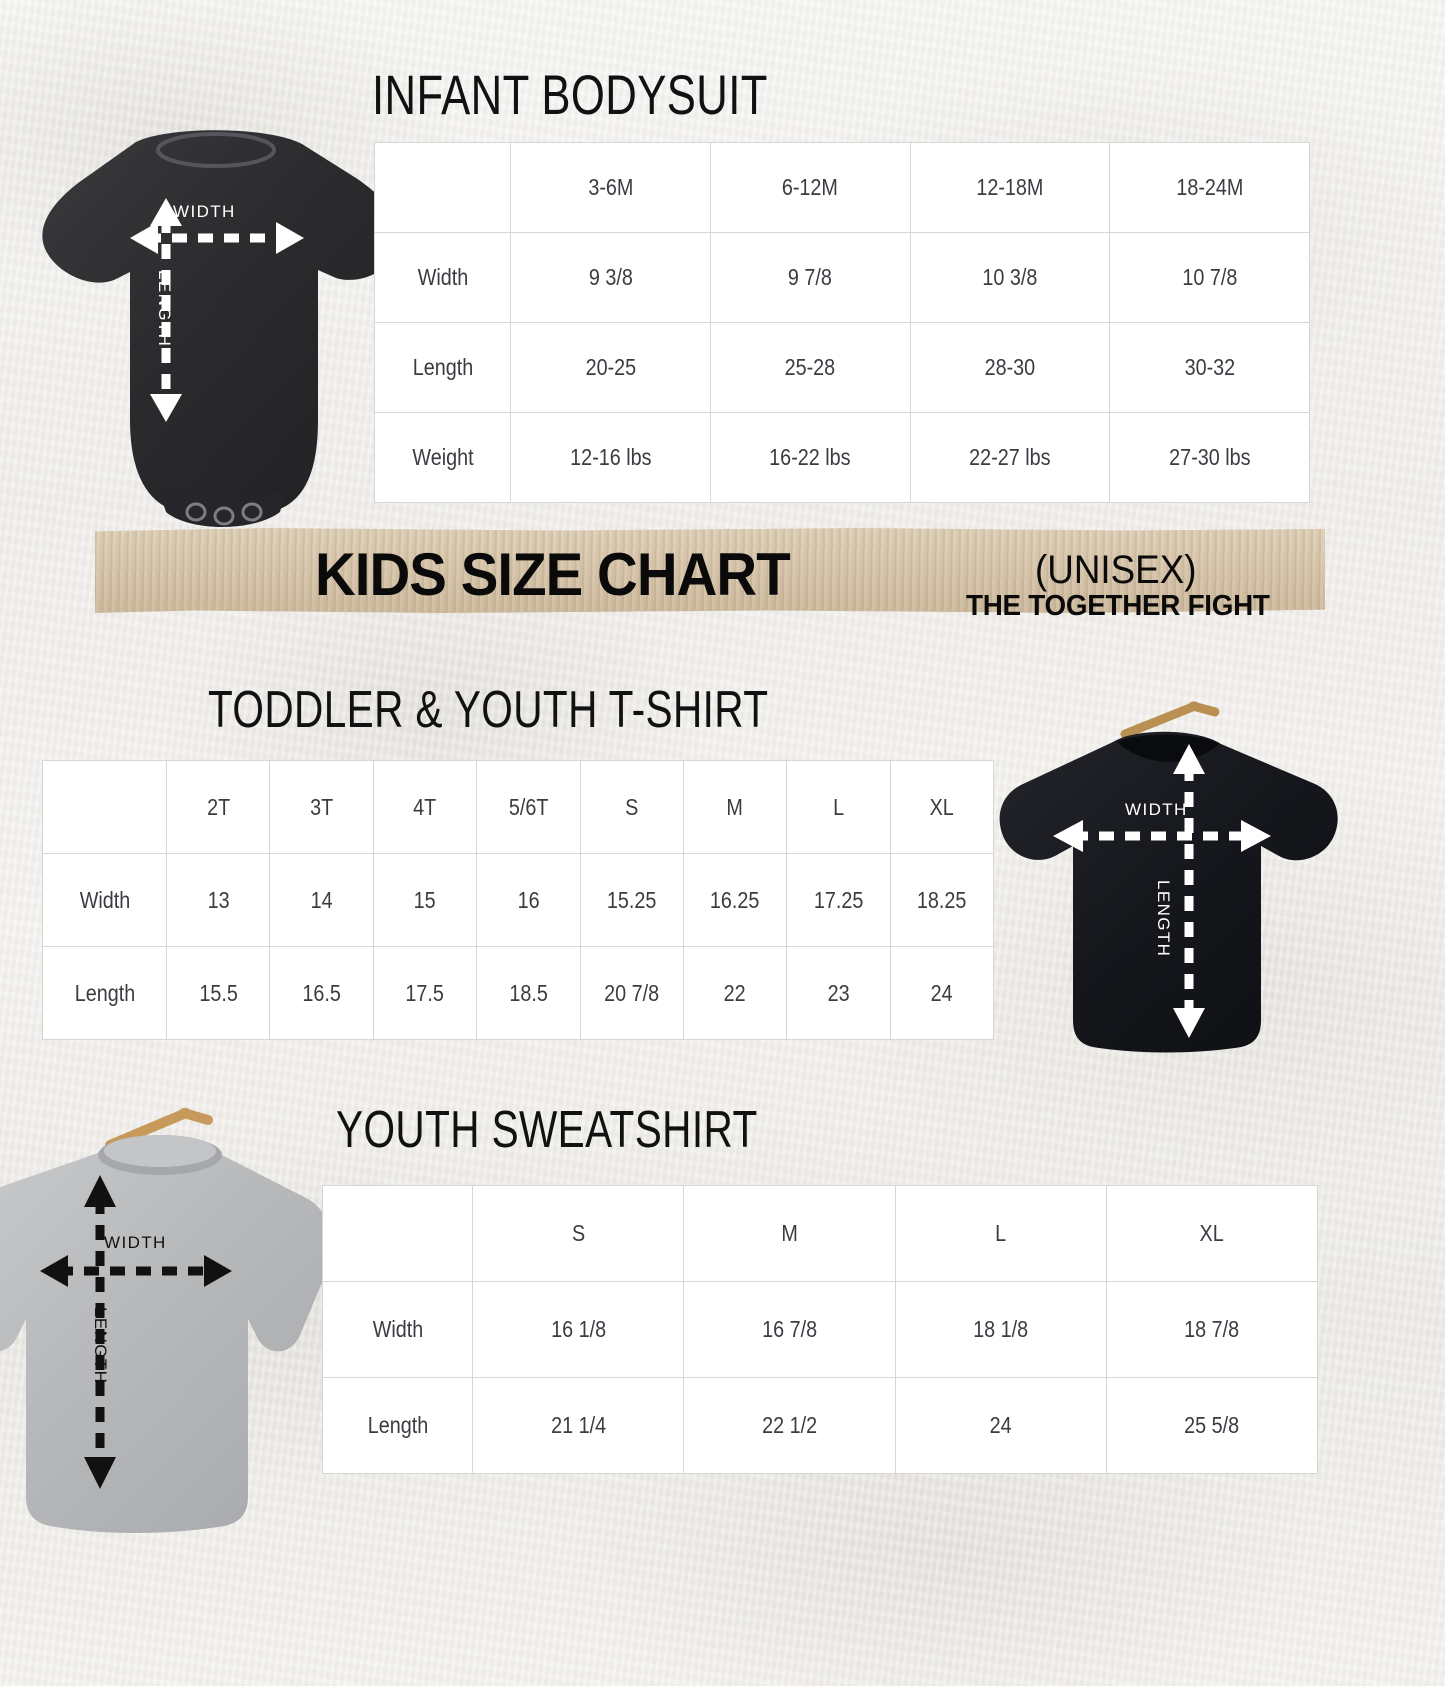 This screenshot has height=1686, width=1445. Describe the element at coordinates (170, 1335) in the screenshot. I see `youth-sweatshirt-image: WIDTH LENGTH` at that location.